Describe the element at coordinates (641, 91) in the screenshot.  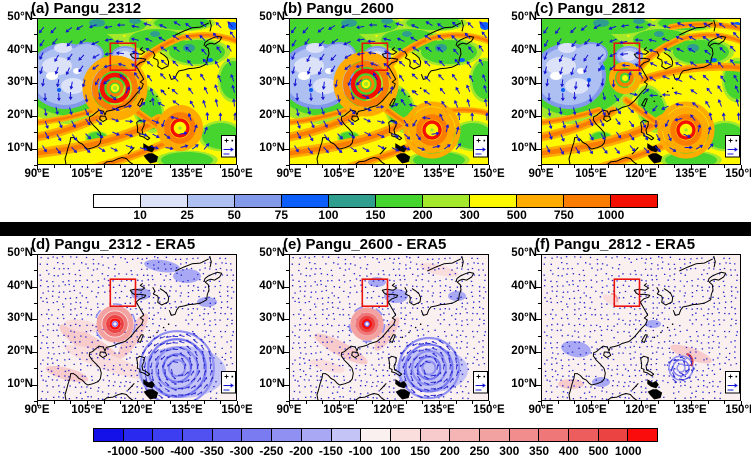
I see `map-canvas-c` at that location.